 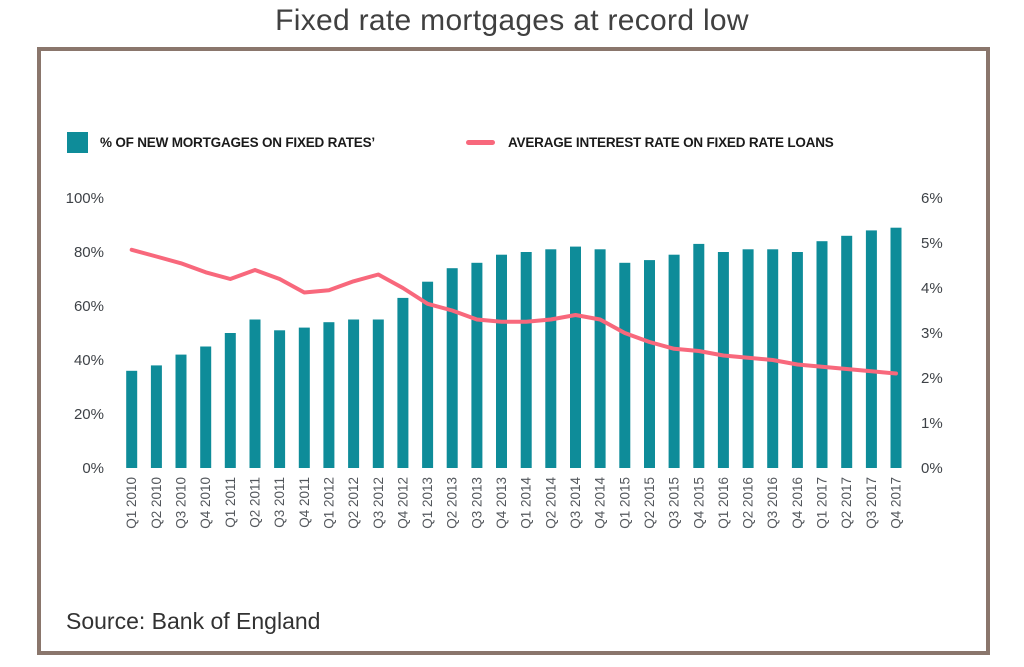 What do you see at coordinates (526, 360) in the screenshot?
I see `bar-q1-2014` at bounding box center [526, 360].